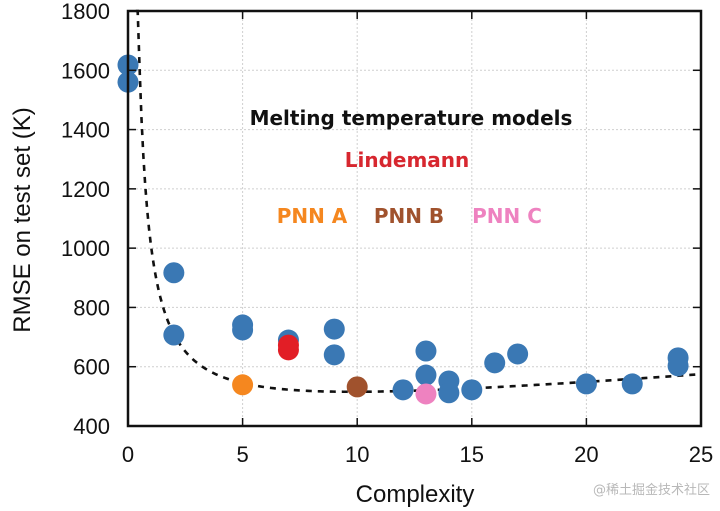 This screenshot has height=511, width=720. I want to click on y-tick-label: 1000, so click(85, 248).